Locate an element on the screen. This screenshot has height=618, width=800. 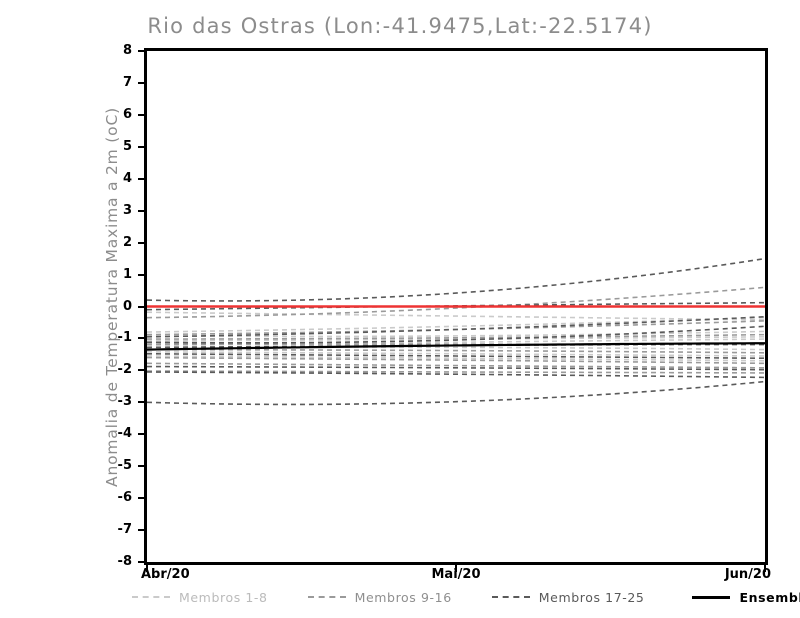
legend-item: Membros 17-25 is located at coordinates (568, 597).